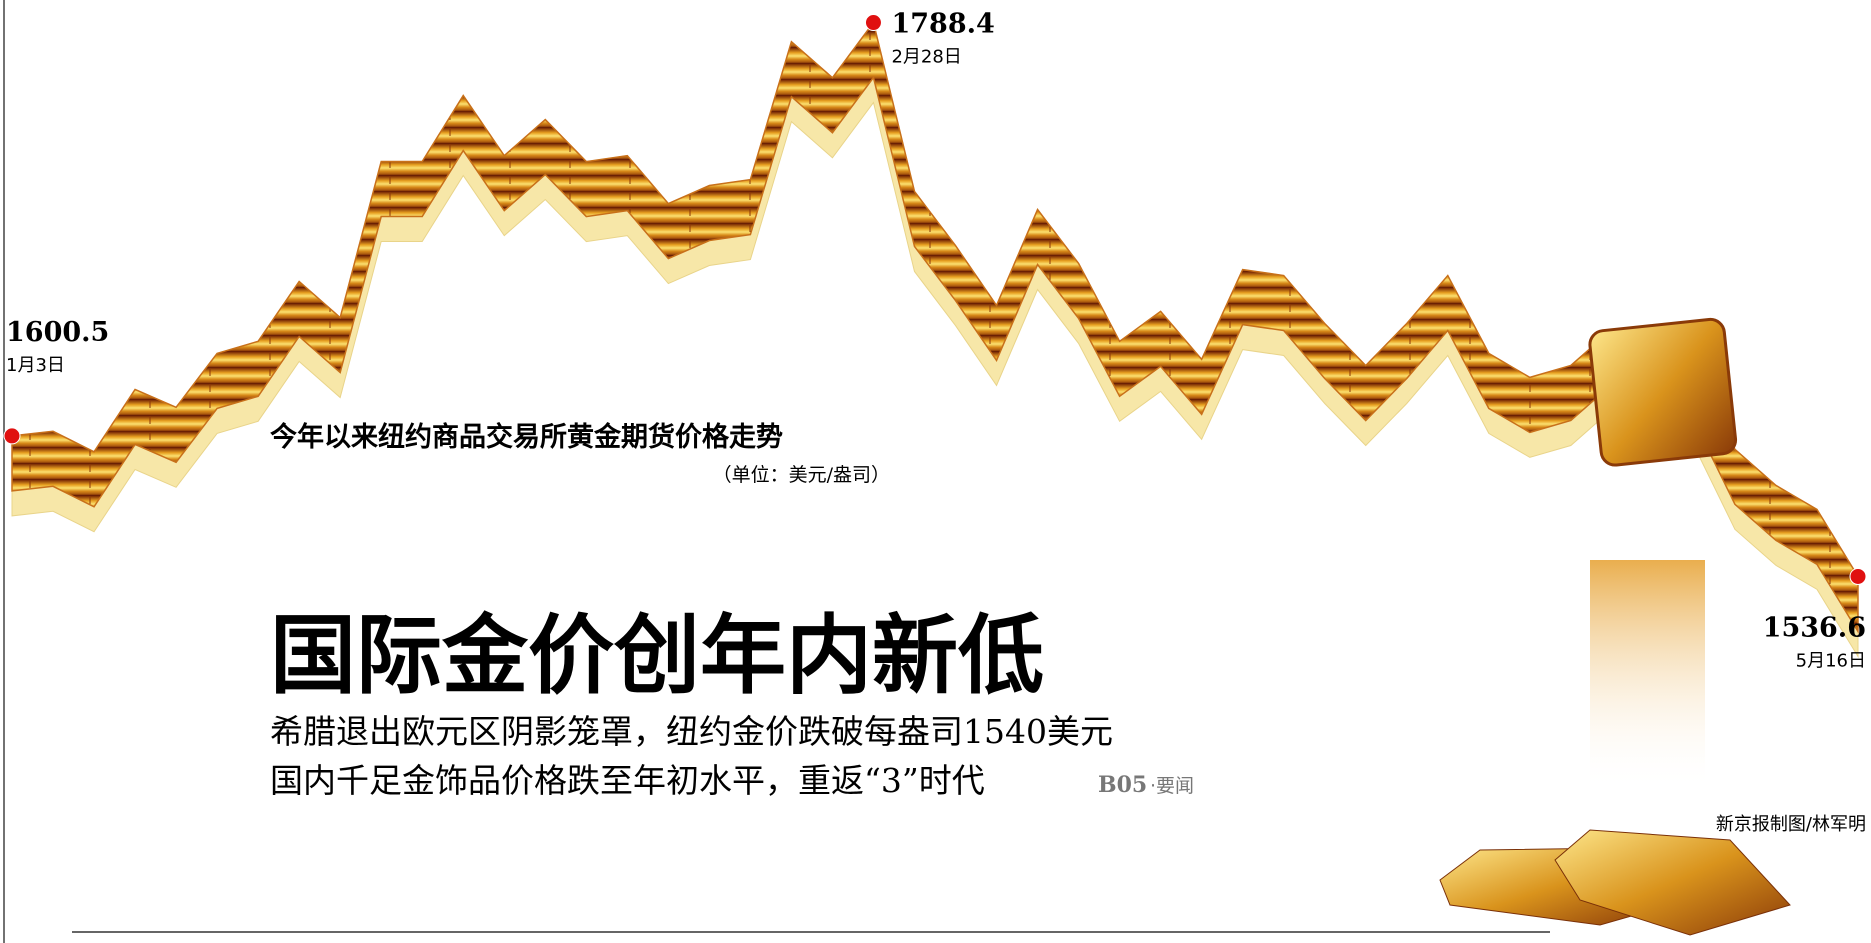 This screenshot has width=1871, height=943. I want to click on date-label: 2月28日, so click(926, 57).